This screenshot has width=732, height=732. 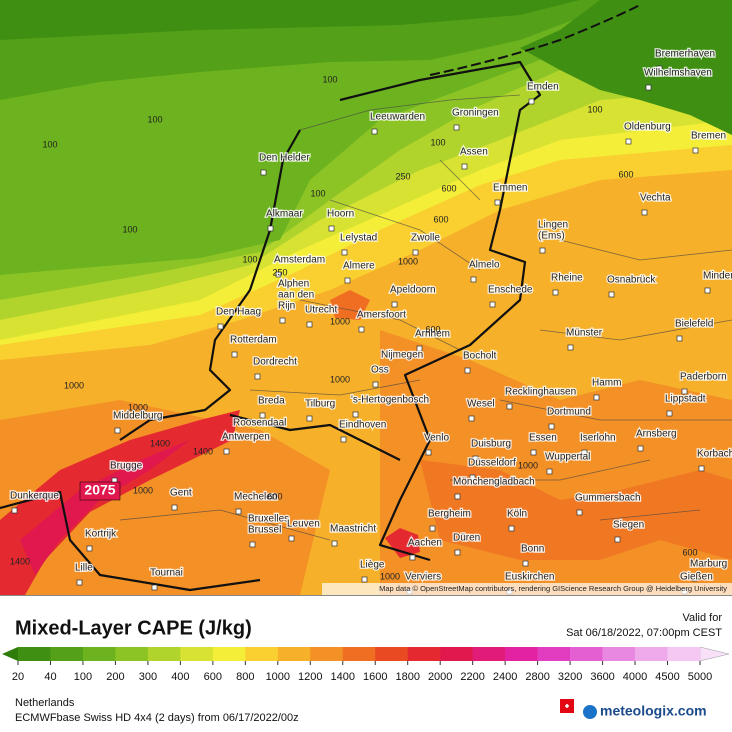 I want to click on city-label: Oldenburg, so click(x=647, y=127).